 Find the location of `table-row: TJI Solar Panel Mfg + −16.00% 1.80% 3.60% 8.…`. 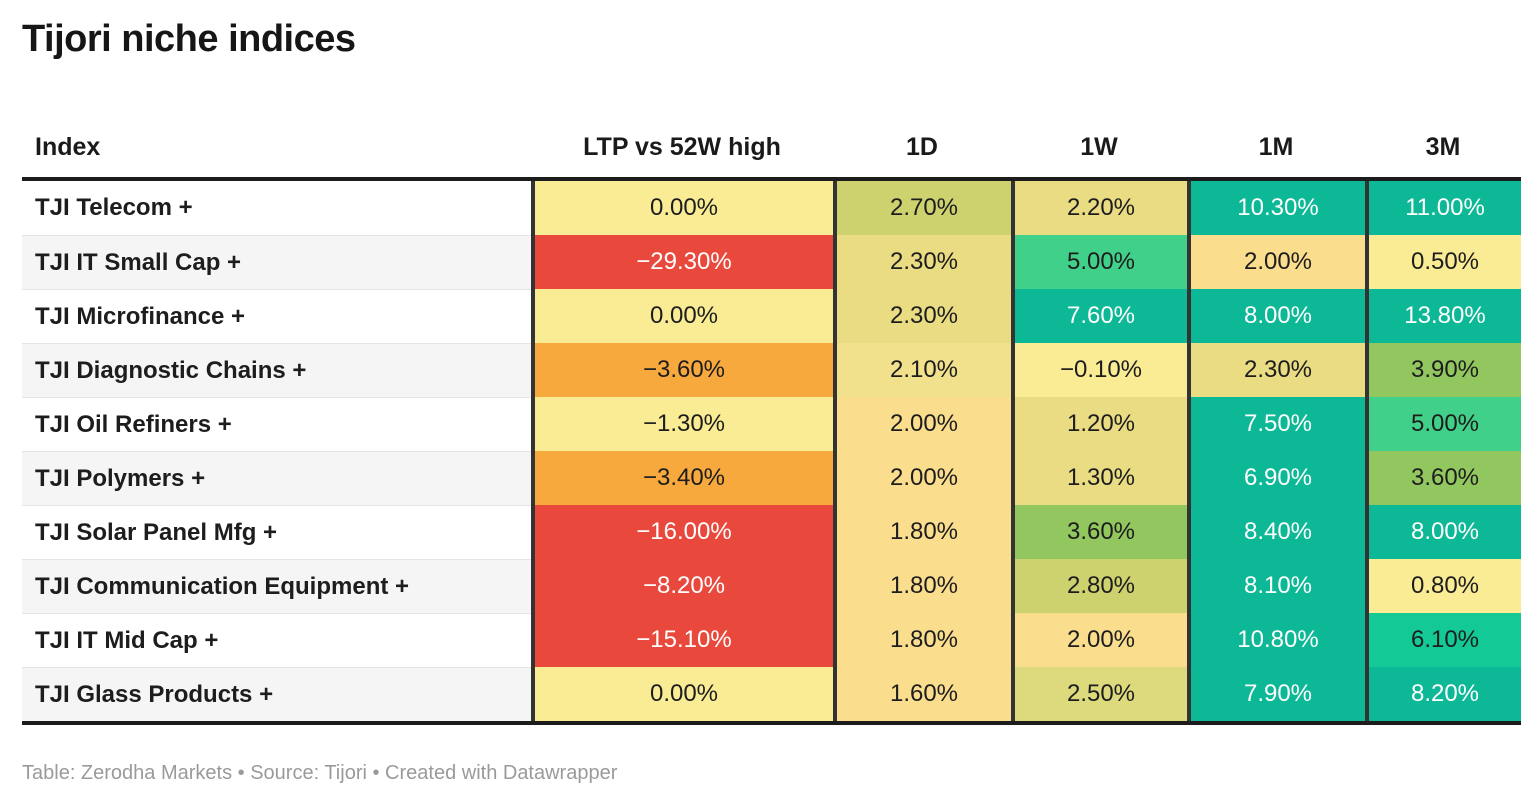

table-row: TJI Solar Panel Mfg + −16.00% 1.80% 3.60% 8.… is located at coordinates (771, 532).